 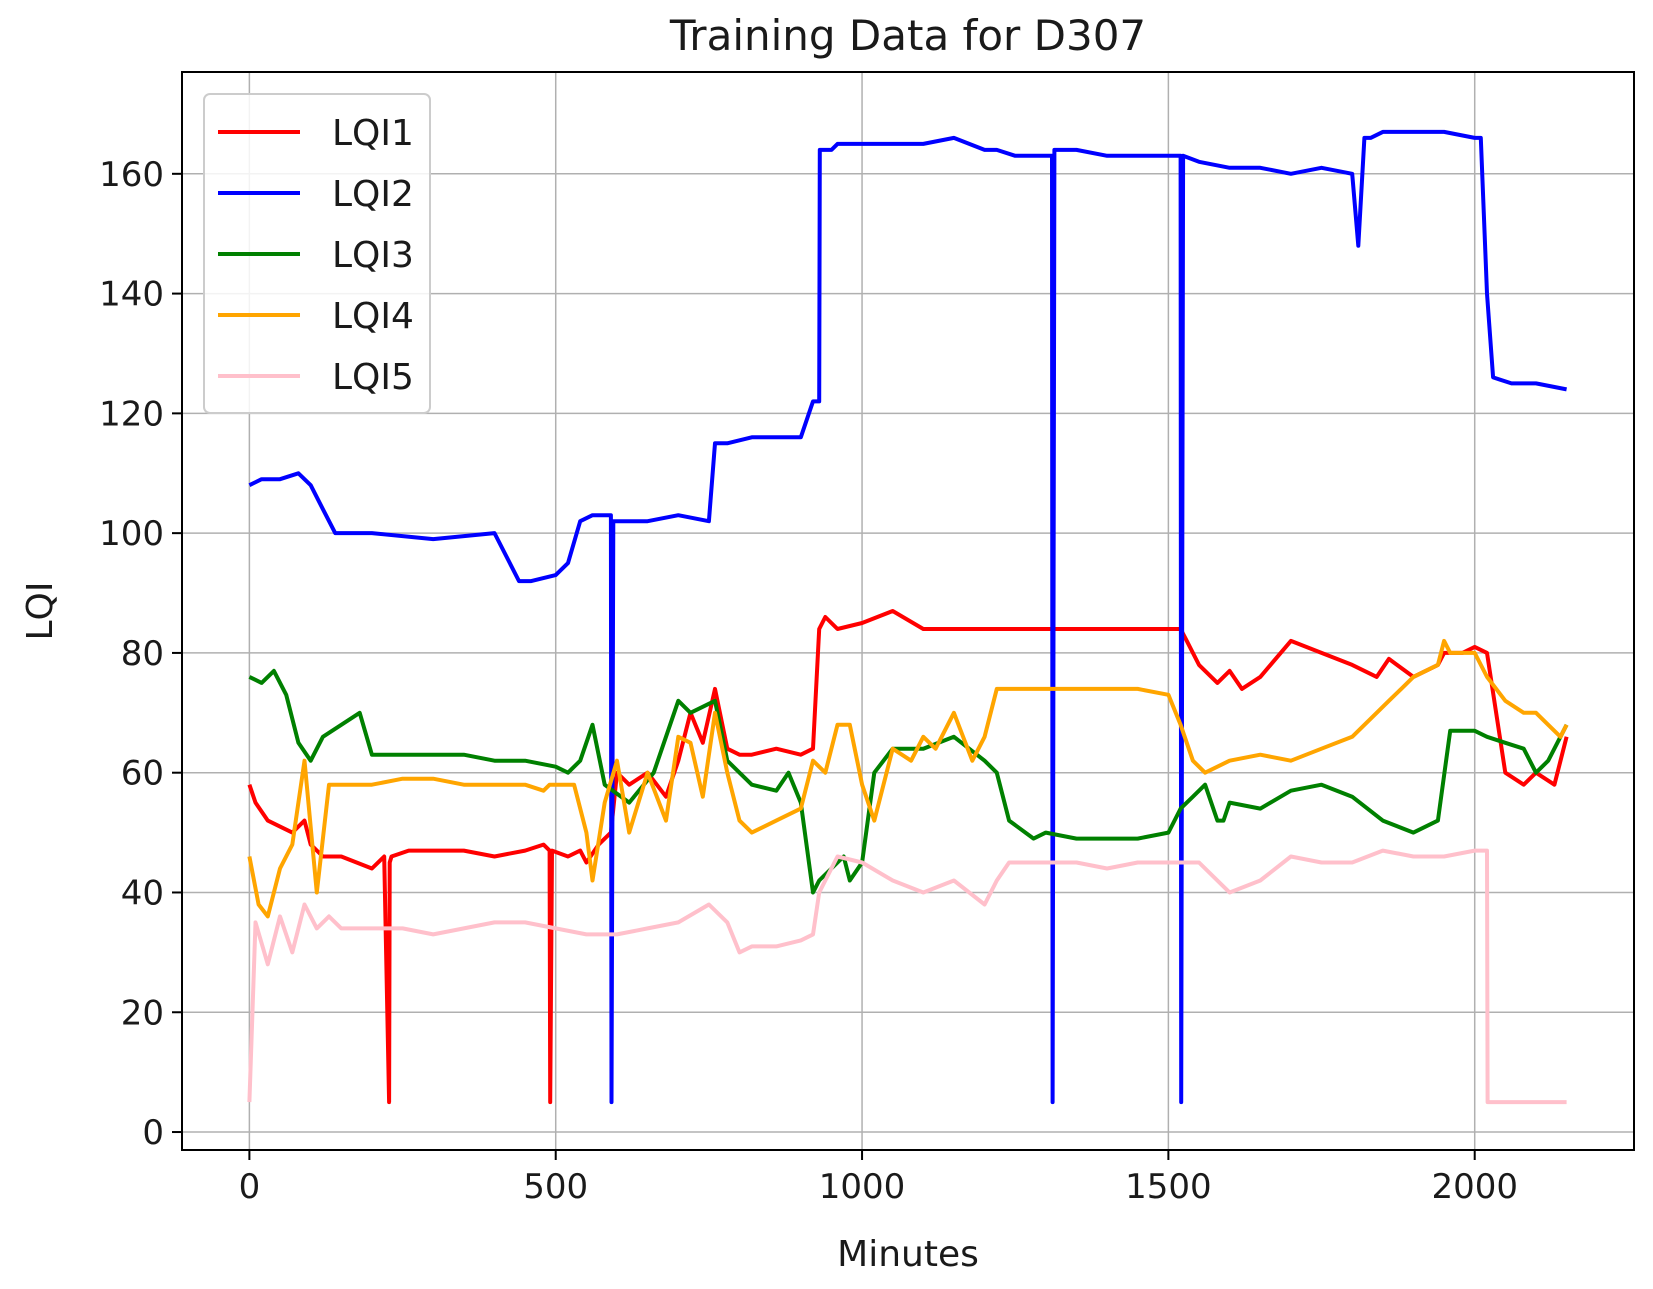 I want to click on legend-label-lqi2: LQI2, so click(x=373, y=194).